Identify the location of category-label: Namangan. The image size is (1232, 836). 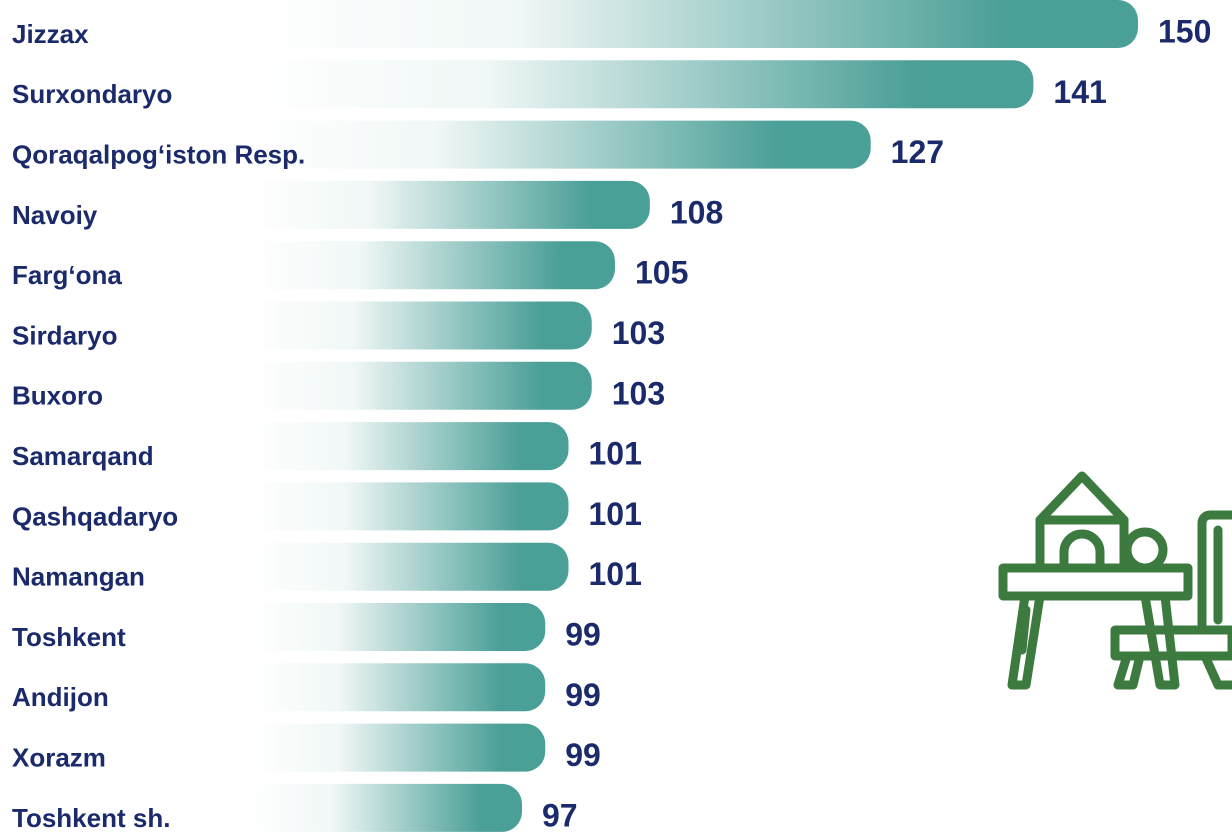
(78, 577).